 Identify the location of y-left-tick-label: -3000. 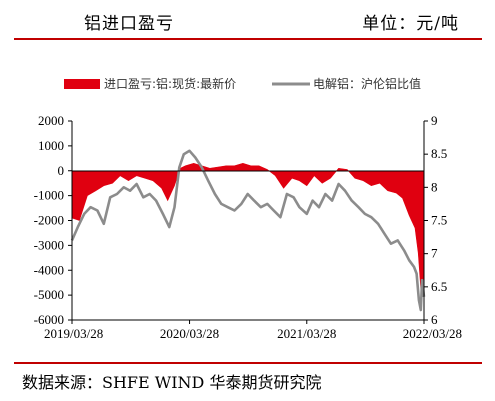
(49, 244).